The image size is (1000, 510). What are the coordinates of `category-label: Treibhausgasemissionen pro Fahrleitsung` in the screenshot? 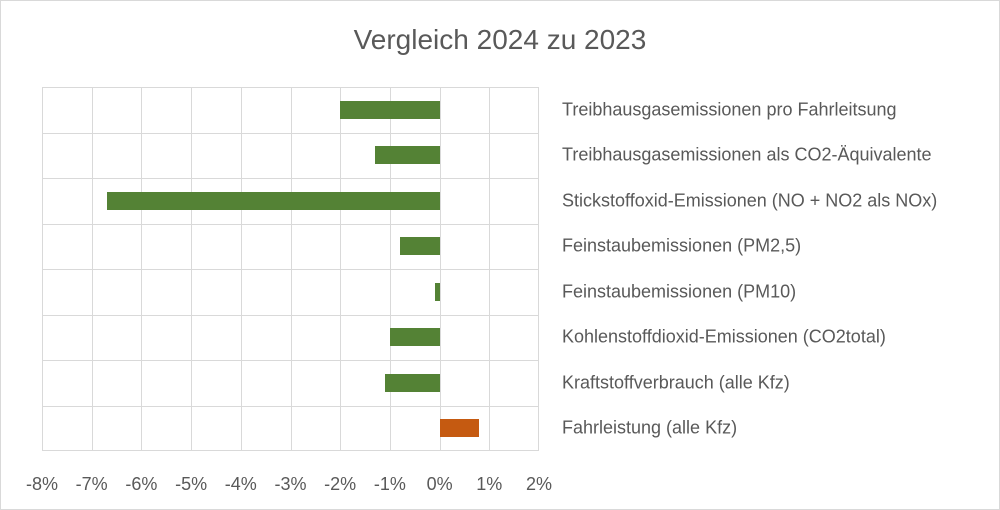 It's located at (729, 109).